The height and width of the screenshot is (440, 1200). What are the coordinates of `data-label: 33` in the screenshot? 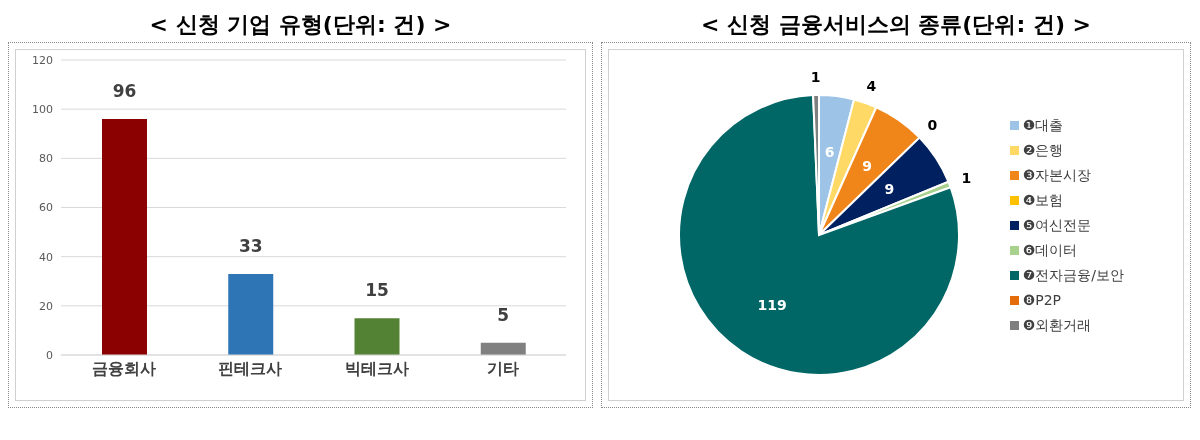 It's located at (250, 245).